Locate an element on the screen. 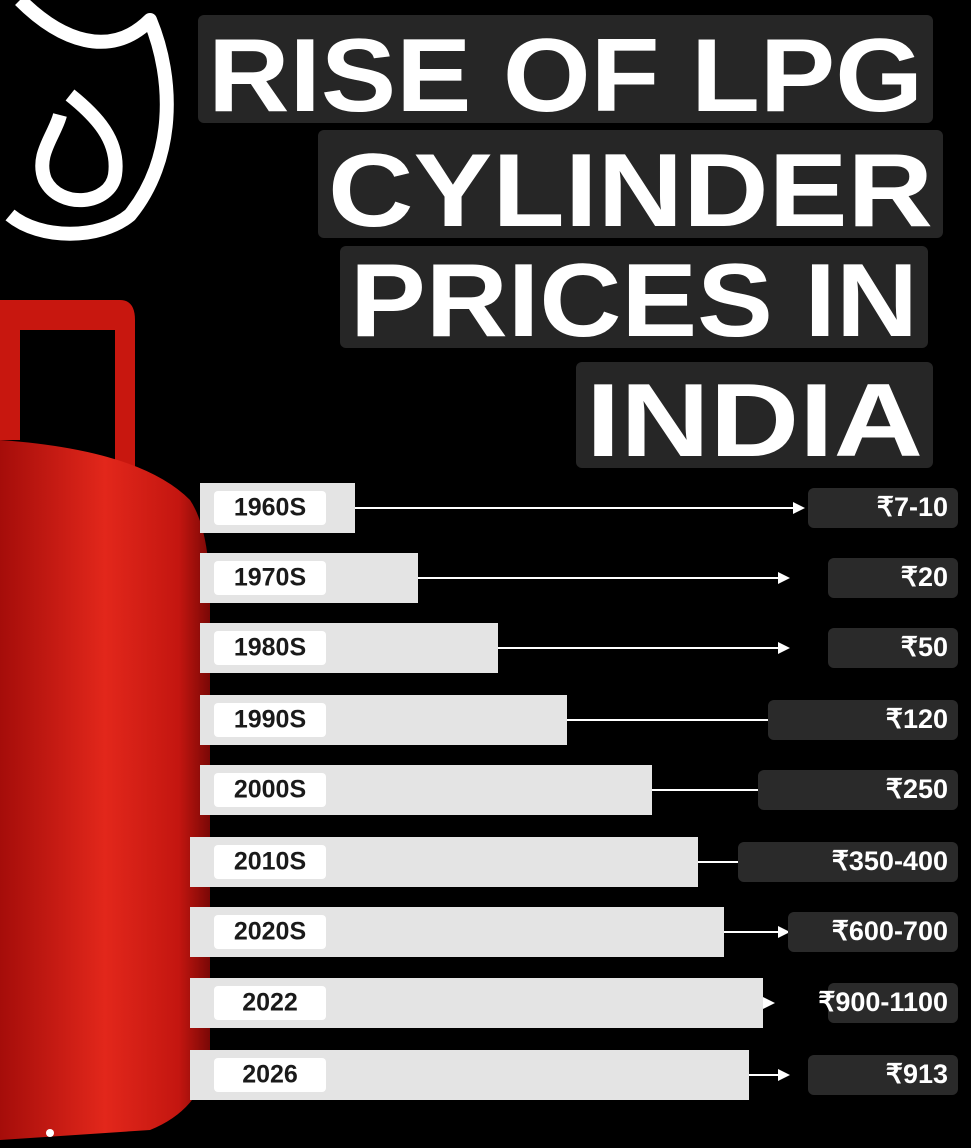 The height and width of the screenshot is (1148, 971). period-label: 2026 is located at coordinates (270, 1075).